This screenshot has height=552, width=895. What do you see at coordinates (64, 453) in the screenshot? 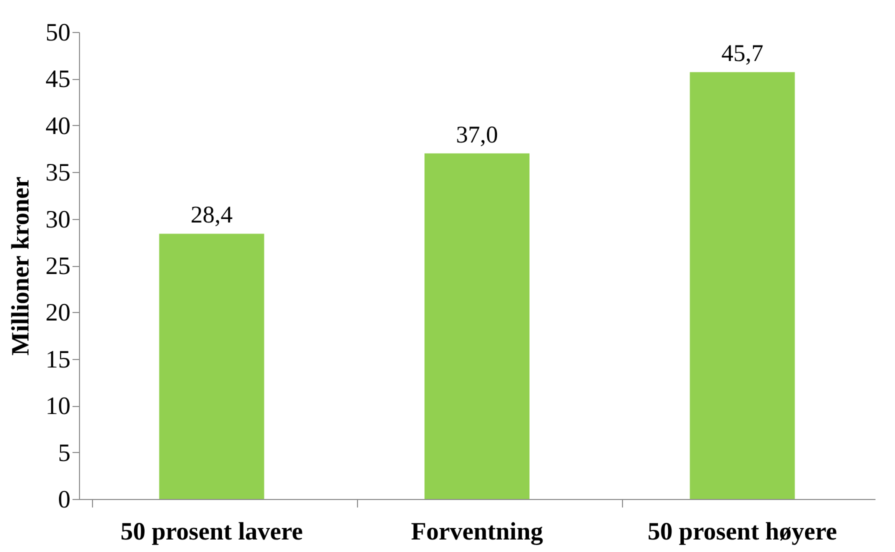
I see `y-tick-label: 5` at bounding box center [64, 453].